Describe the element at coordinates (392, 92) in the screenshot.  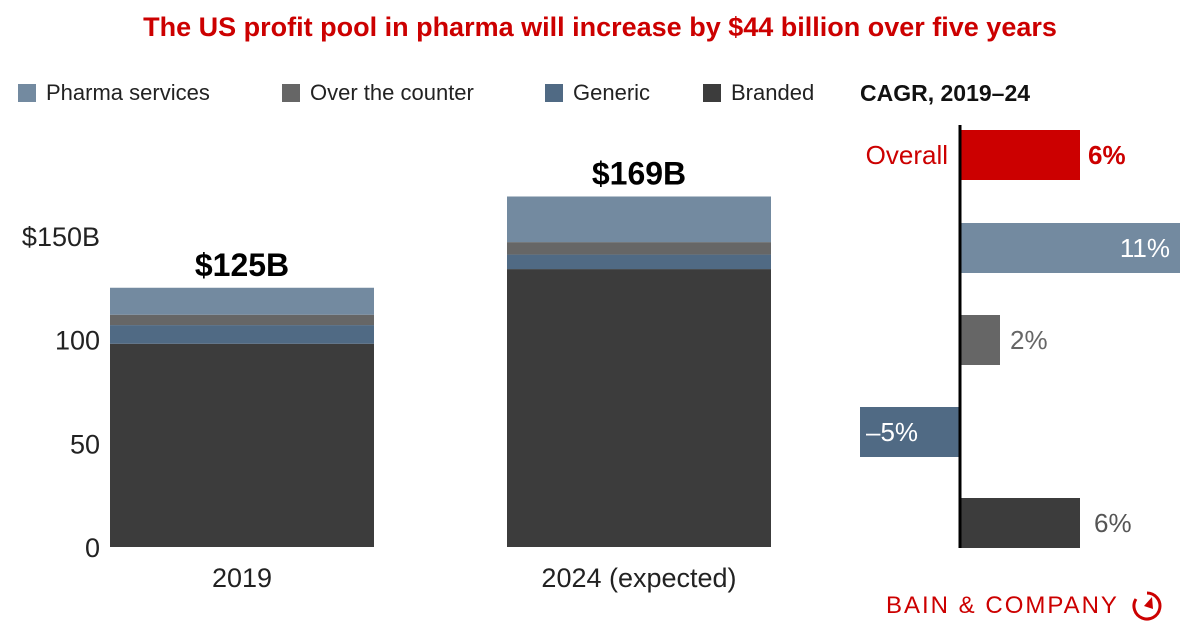
I see `legend-label: Over the counter` at that location.